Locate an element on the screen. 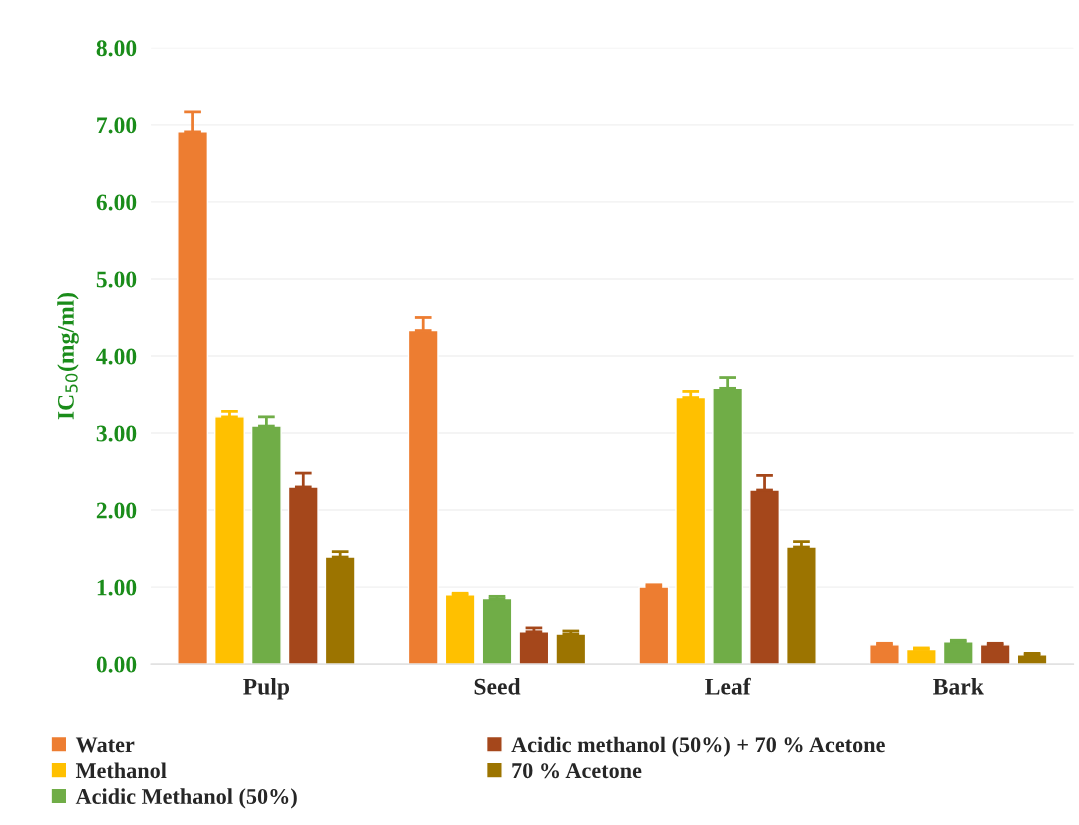 This screenshot has height=825, width=1079. y-tick-label: 5.00 is located at coordinates (116, 279).